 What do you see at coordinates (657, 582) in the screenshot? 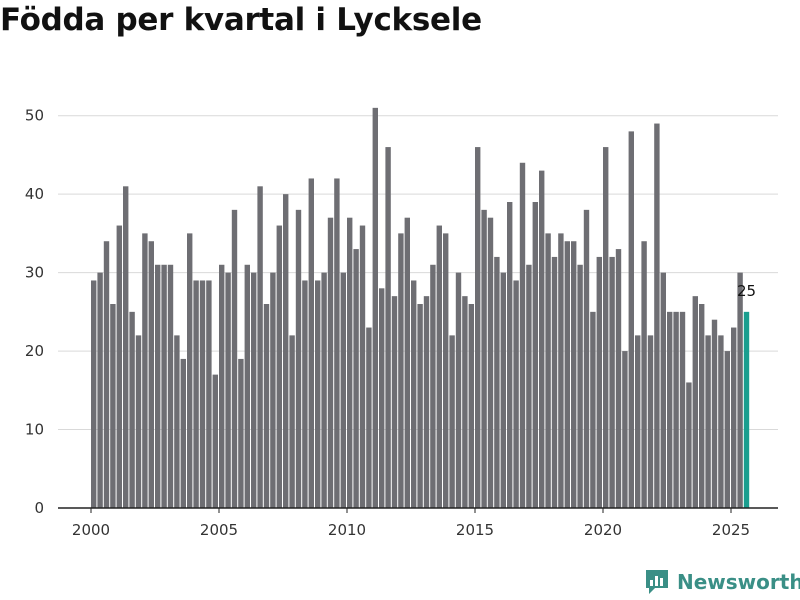
I see `newsworthy-logo-icon` at bounding box center [657, 582].